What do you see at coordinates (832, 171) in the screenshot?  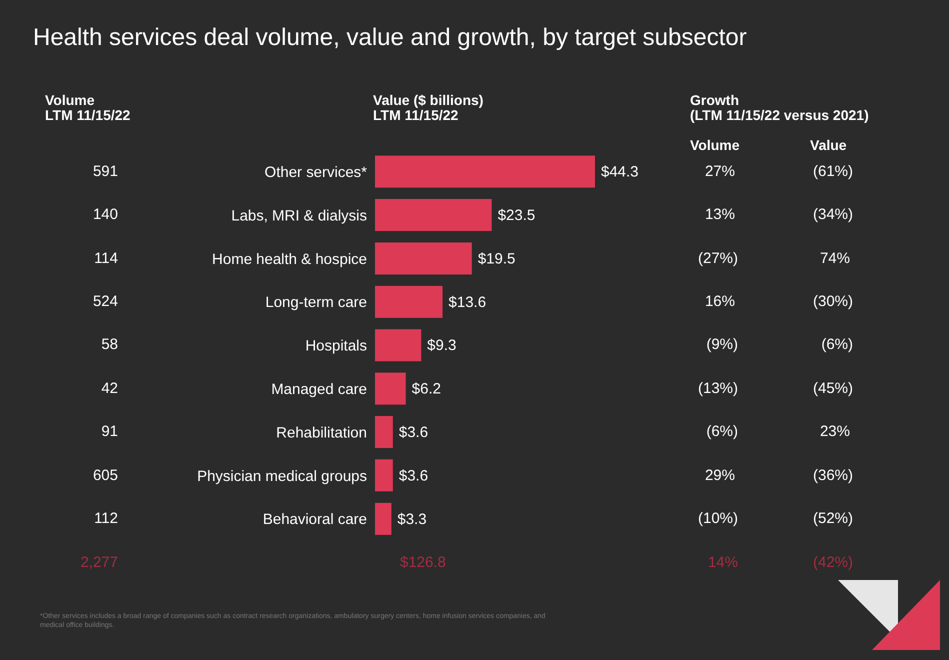 I see `data-label: (61%)` at bounding box center [832, 171].